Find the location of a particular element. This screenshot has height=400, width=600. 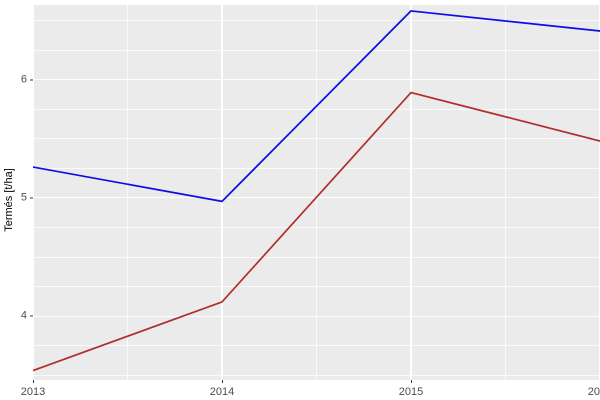

x-axis: 2013 2014 2015 2016 is located at coordinates (300, 390).